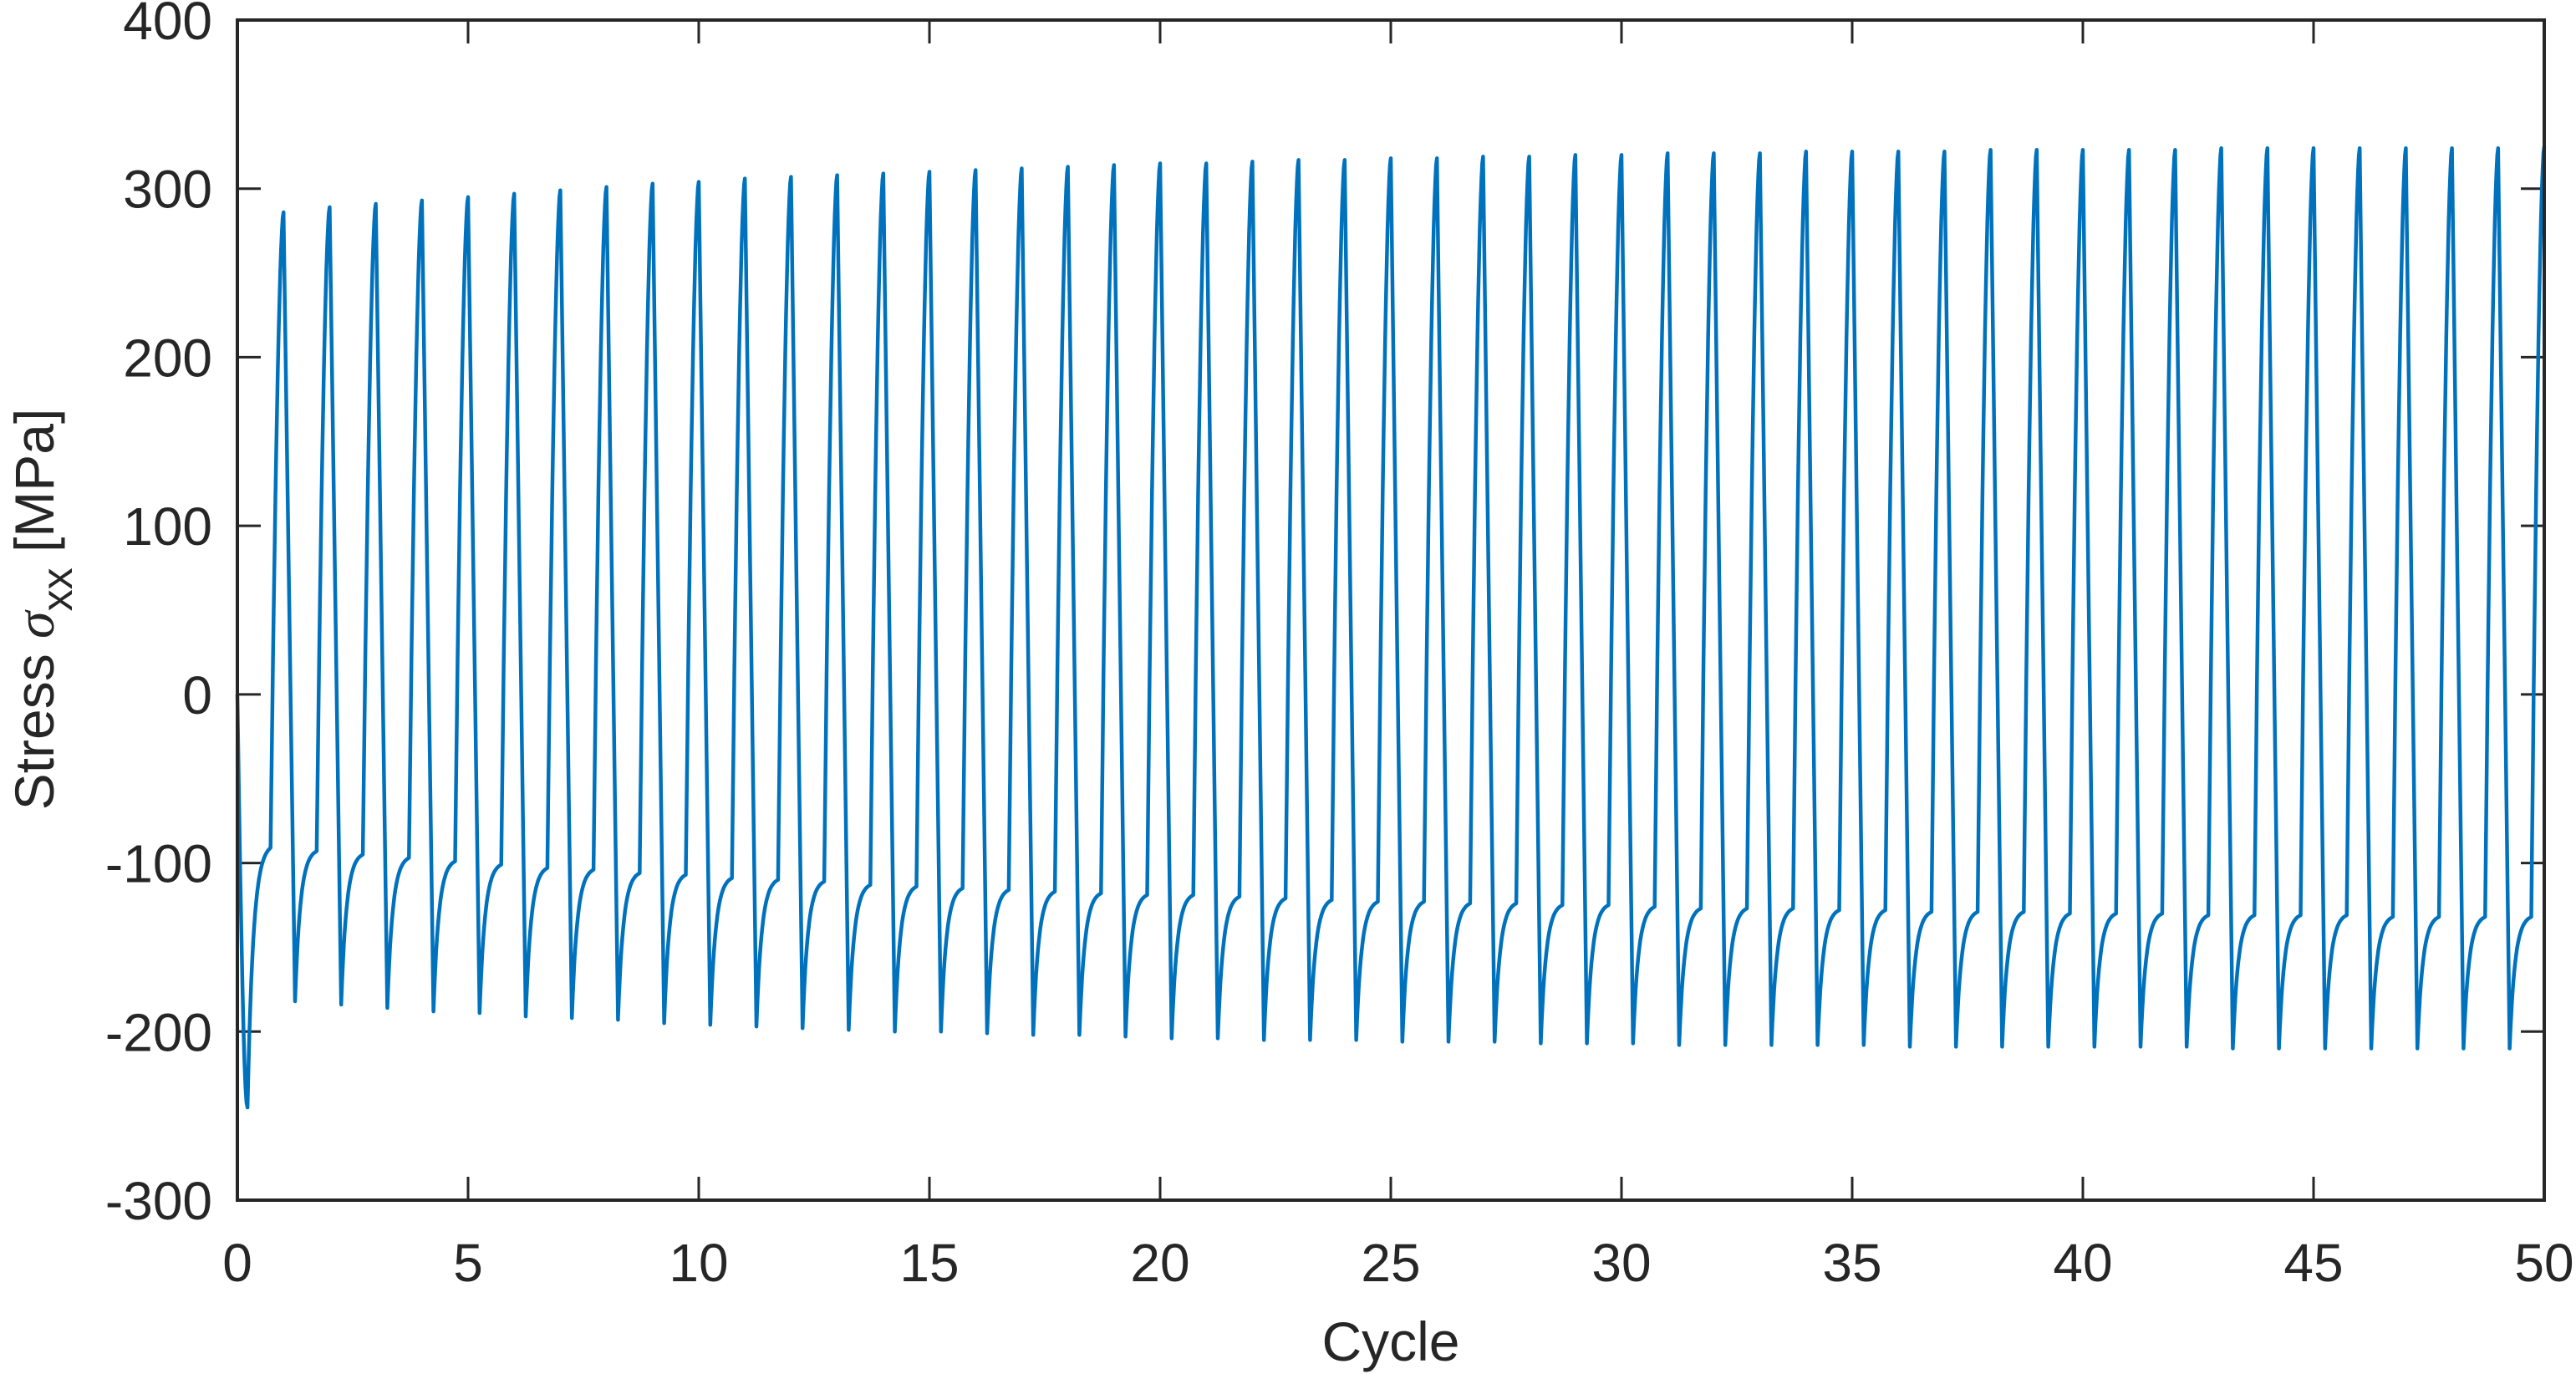 This screenshot has height=1374, width=2576. What do you see at coordinates (167, 358) in the screenshot?
I see `y-tick-label: 200` at bounding box center [167, 358].